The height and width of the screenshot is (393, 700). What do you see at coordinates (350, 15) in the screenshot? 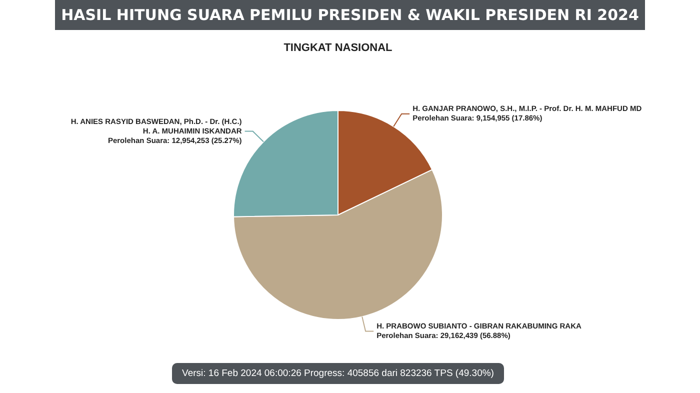
I see `chart-title: HASIL HITUNG SUARA PEMILU PRESIDEN & WAKIL PRESIDEN RI 2024` at bounding box center [350, 15].